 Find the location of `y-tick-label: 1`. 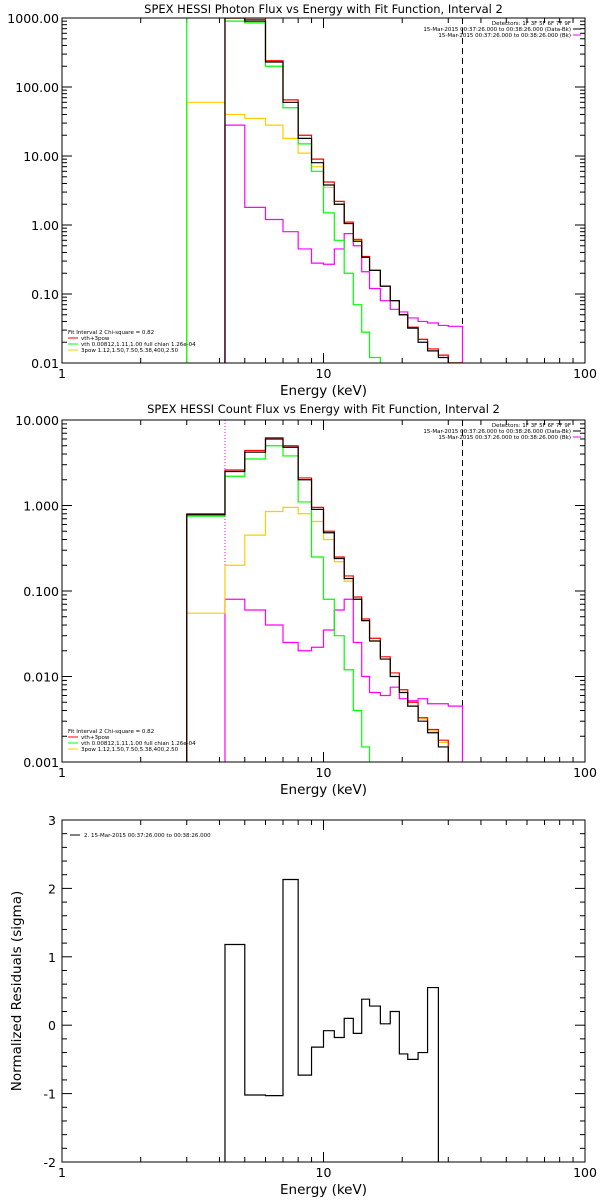

y-tick-label: 1 is located at coordinates (52, 957).